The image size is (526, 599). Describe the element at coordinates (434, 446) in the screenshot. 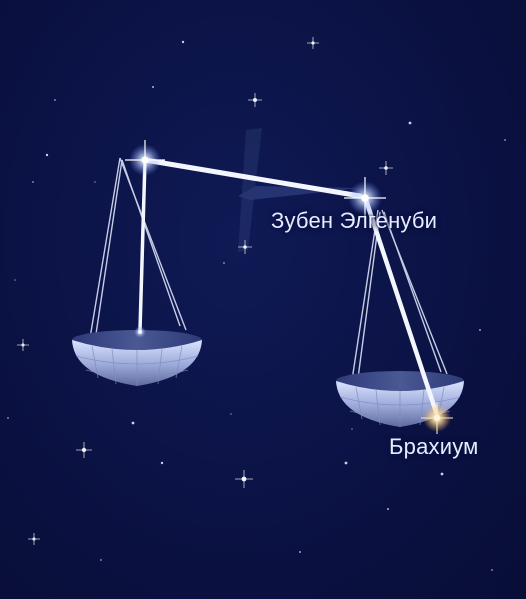

I see `label-brachium: Брахиум` at that location.